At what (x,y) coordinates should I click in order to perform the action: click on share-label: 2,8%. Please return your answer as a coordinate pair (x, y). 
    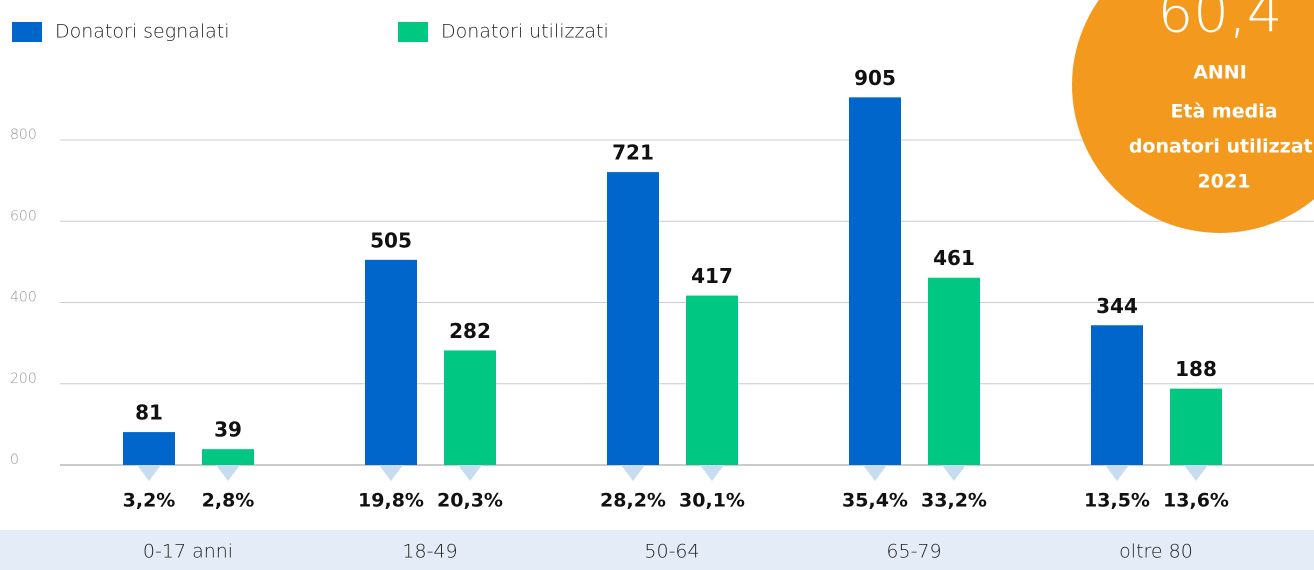
    Looking at the image, I should click on (228, 501).